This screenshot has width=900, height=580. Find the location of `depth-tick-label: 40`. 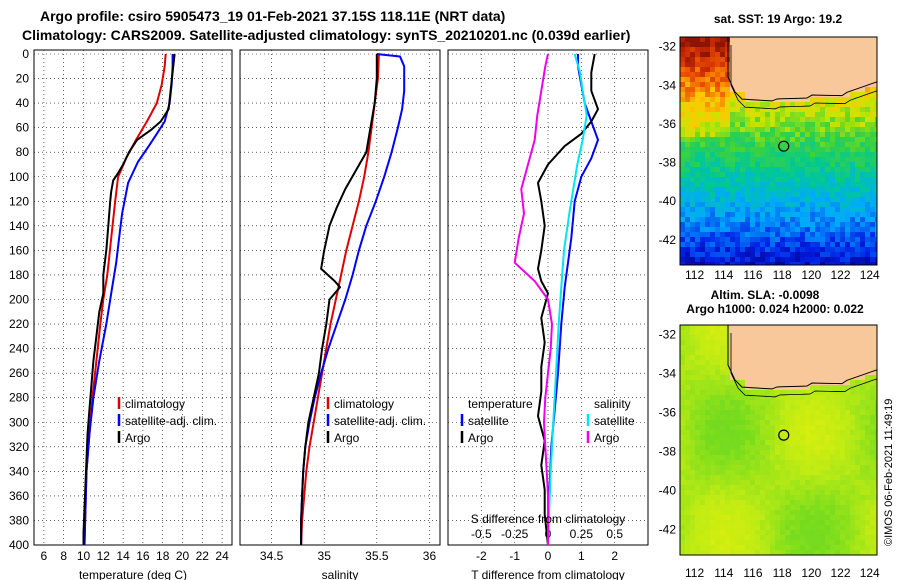

depth-tick-label: 40 is located at coordinates (23, 103).